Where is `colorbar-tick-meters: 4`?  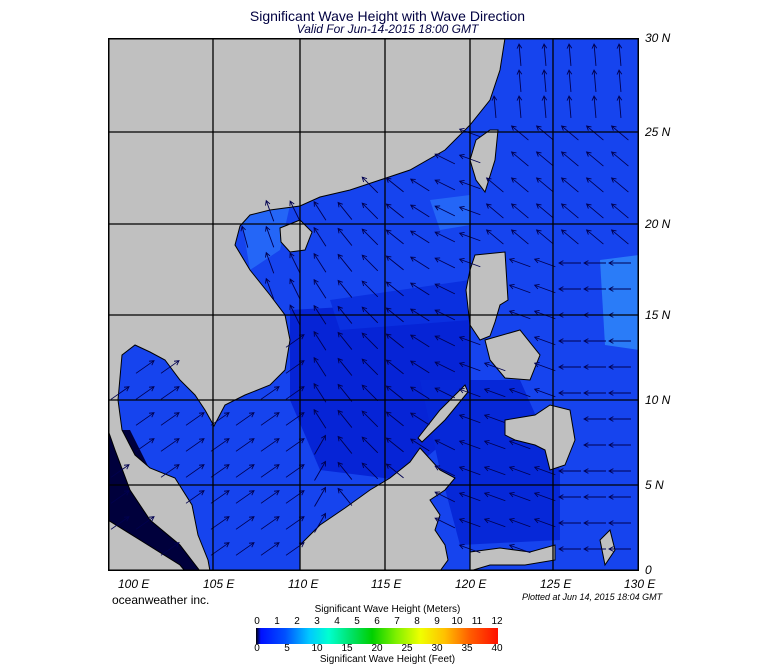 colorbar-tick-meters: 4 is located at coordinates (337, 621).